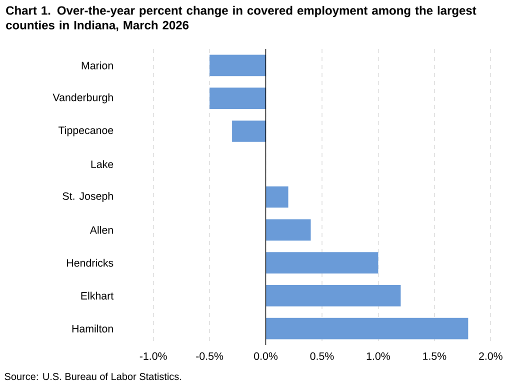  I want to click on x-tick-label: 0.5%, so click(322, 356).